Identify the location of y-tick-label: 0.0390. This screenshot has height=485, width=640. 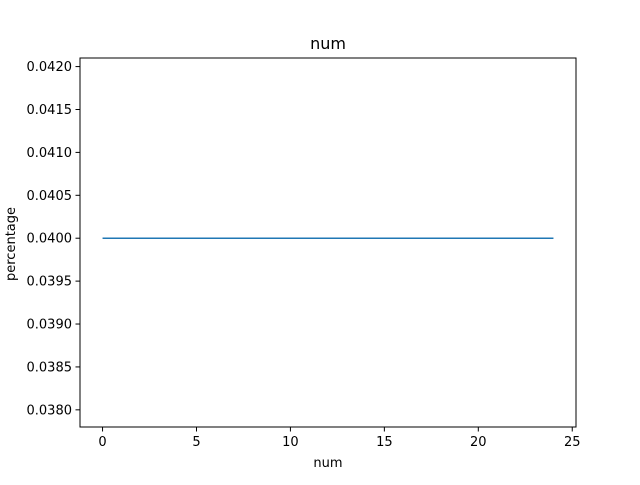
(50, 325).